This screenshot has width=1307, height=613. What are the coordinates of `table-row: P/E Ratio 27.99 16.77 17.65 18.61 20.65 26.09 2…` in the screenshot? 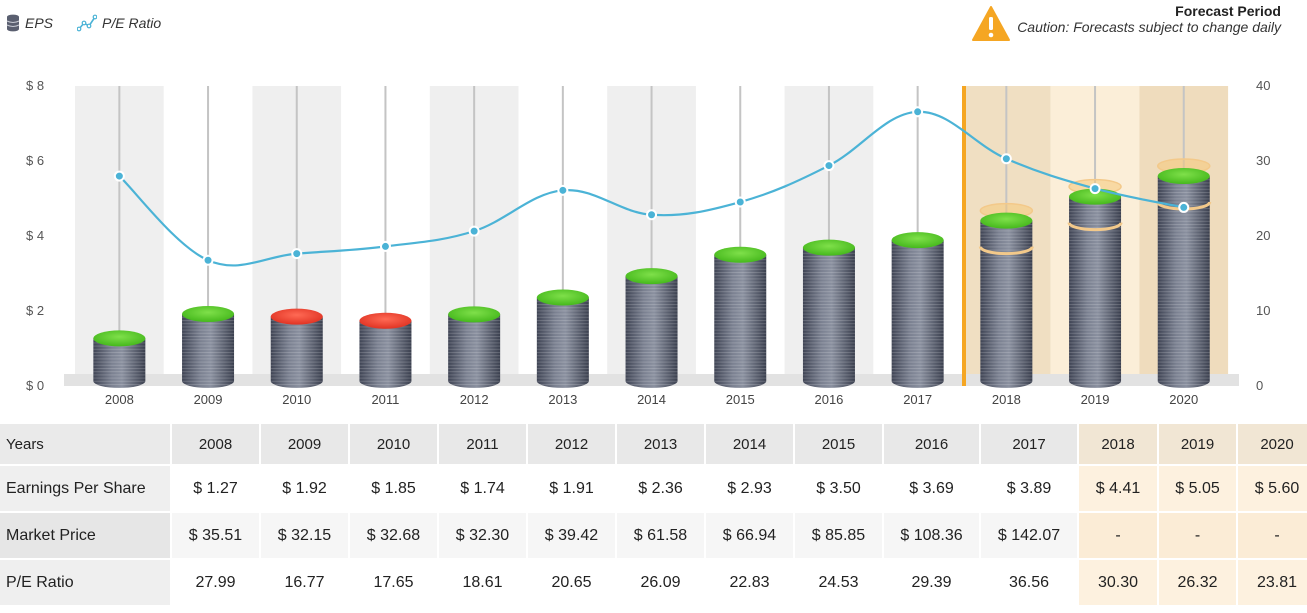 It's located at (653, 583).